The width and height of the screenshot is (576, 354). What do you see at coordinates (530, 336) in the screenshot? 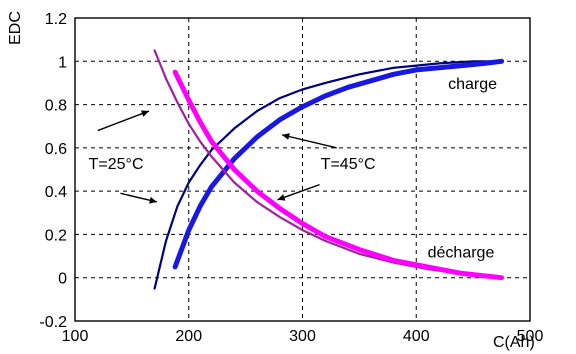
I see `x-tick-label: 500` at bounding box center [530, 336].